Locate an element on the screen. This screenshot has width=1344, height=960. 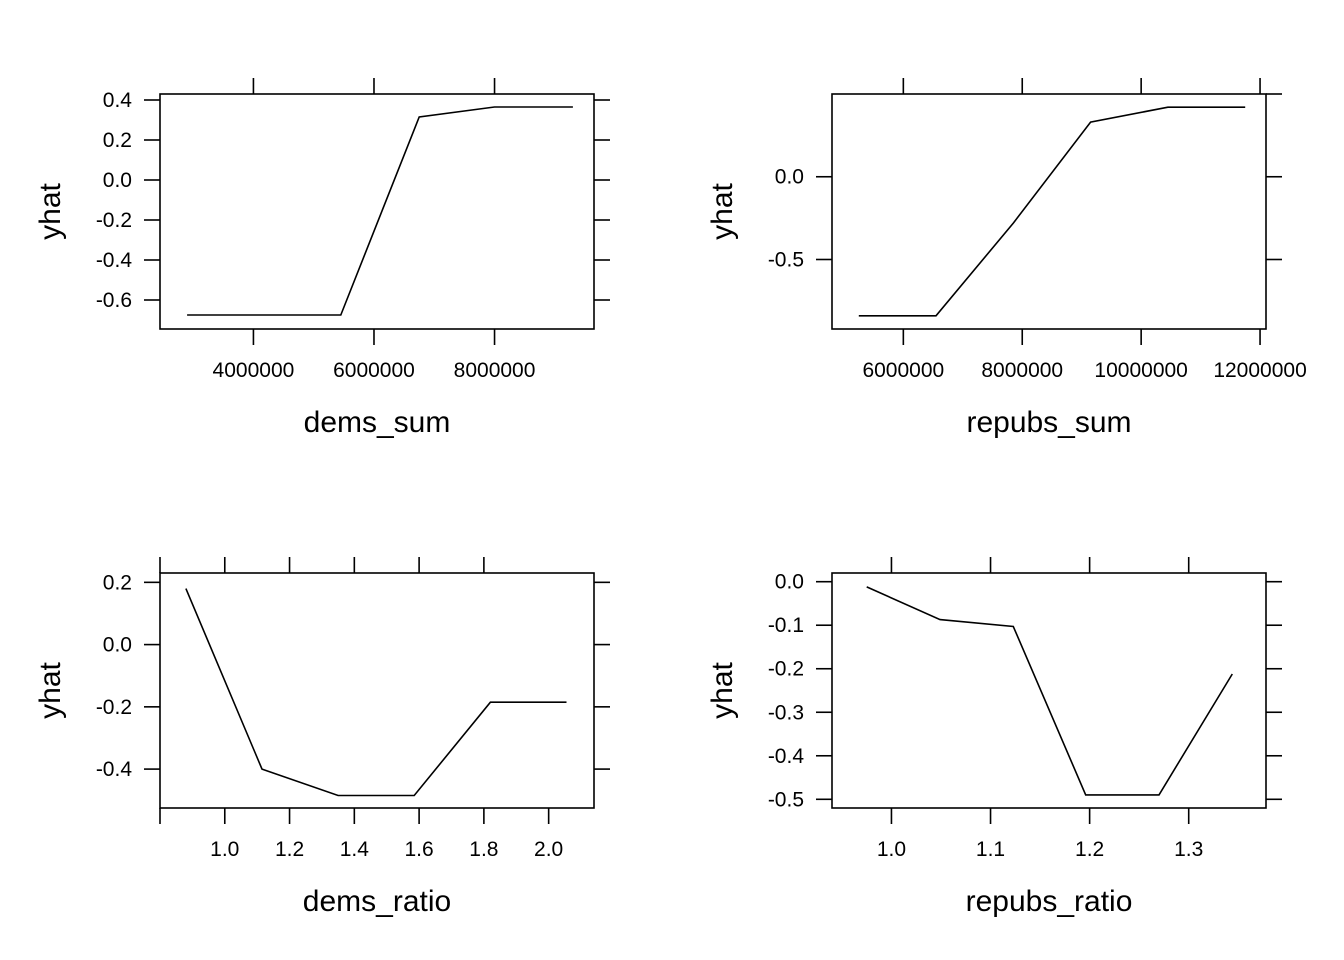
x-tick-label: 4000000 is located at coordinates (254, 370).